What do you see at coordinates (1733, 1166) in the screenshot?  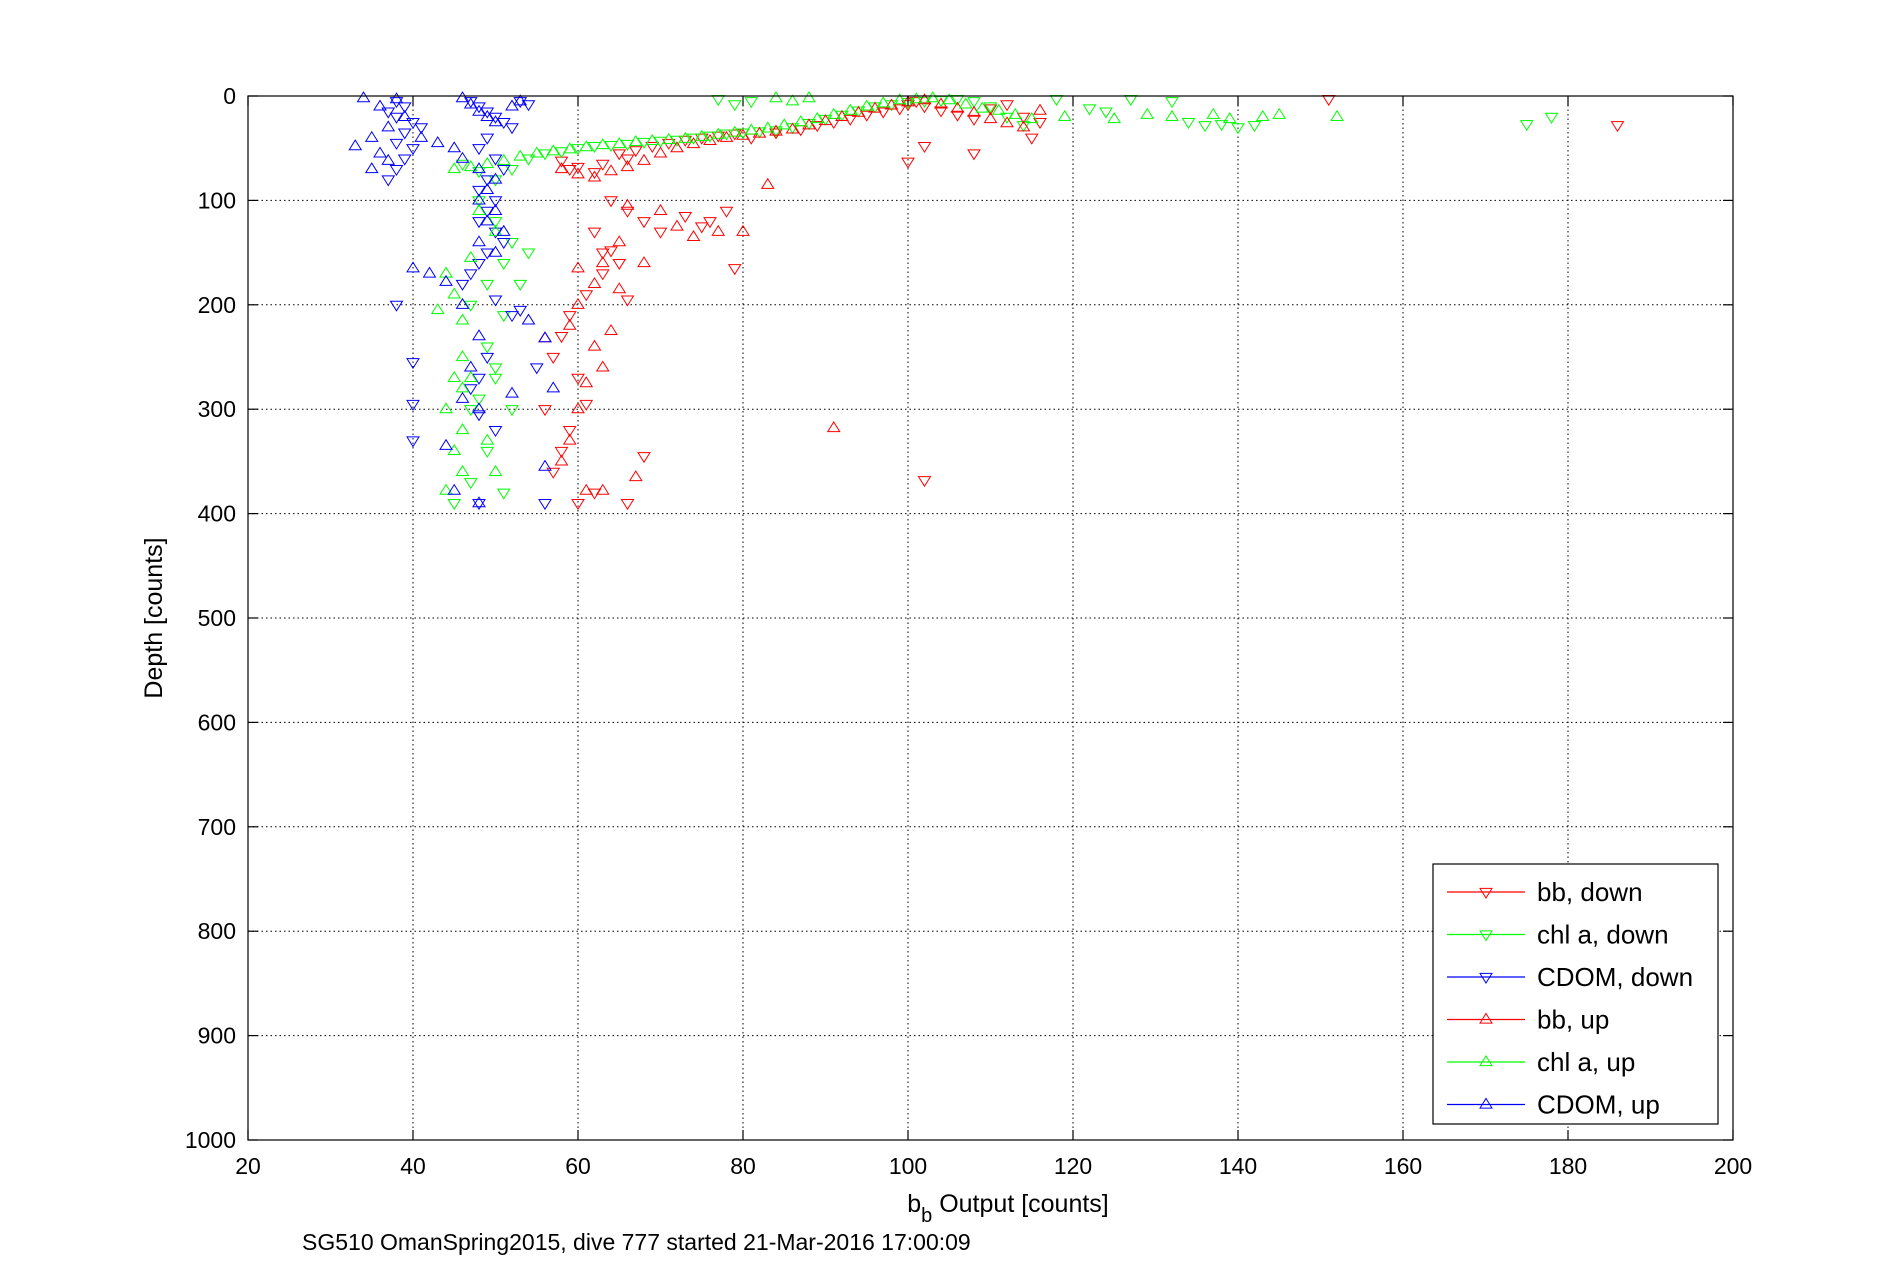 I see `x-tick-label: 200` at bounding box center [1733, 1166].